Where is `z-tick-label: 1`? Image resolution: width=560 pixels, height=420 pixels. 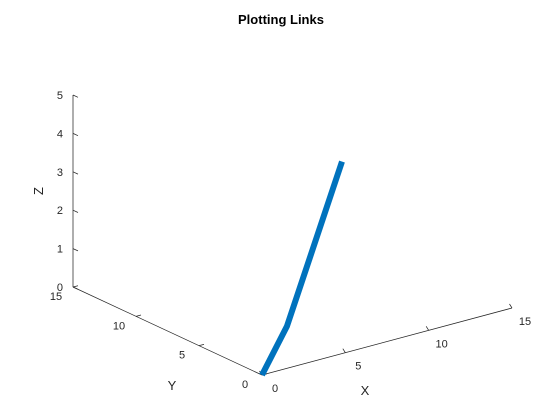 z-tick-label: 1 is located at coordinates (60, 250).